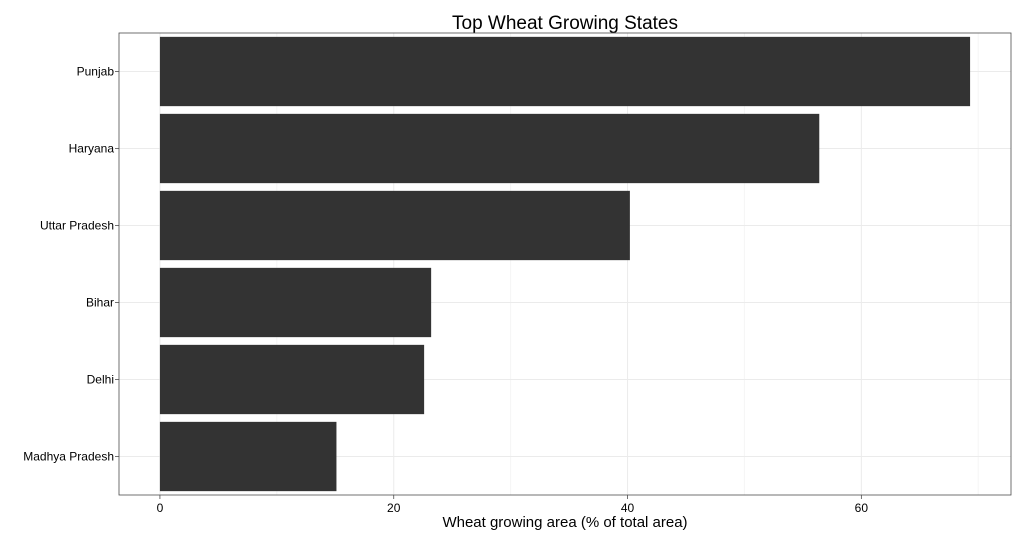 This screenshot has height=536, width=1024. What do you see at coordinates (68, 457) in the screenshot?
I see `y-tick-label: Madhya Pradesh` at bounding box center [68, 457].